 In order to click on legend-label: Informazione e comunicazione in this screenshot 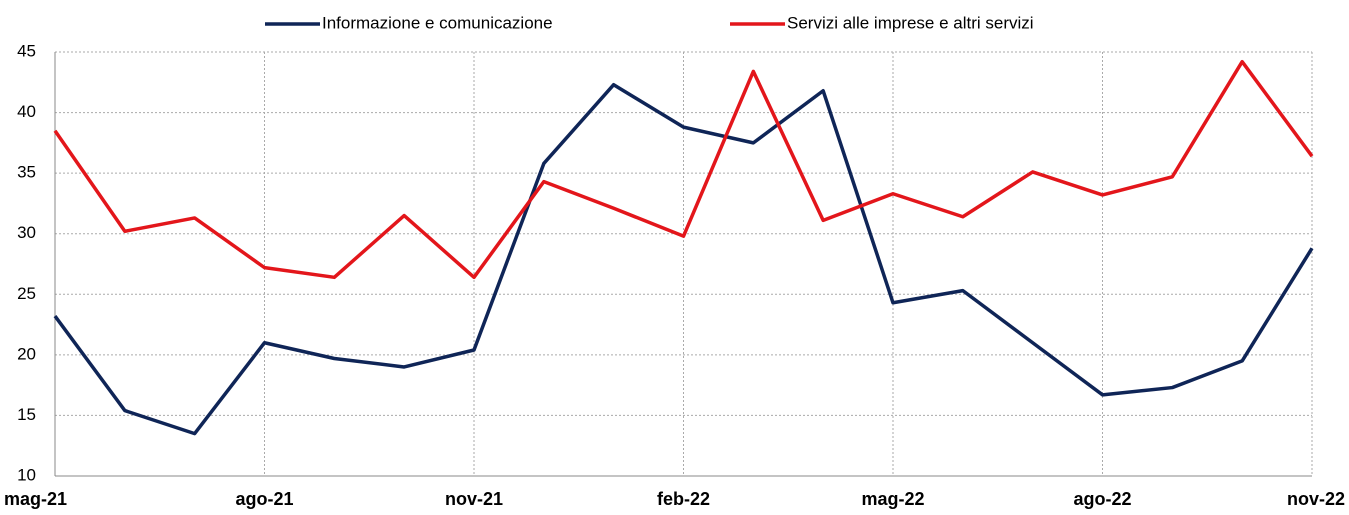, I will do `click(437, 22)`.